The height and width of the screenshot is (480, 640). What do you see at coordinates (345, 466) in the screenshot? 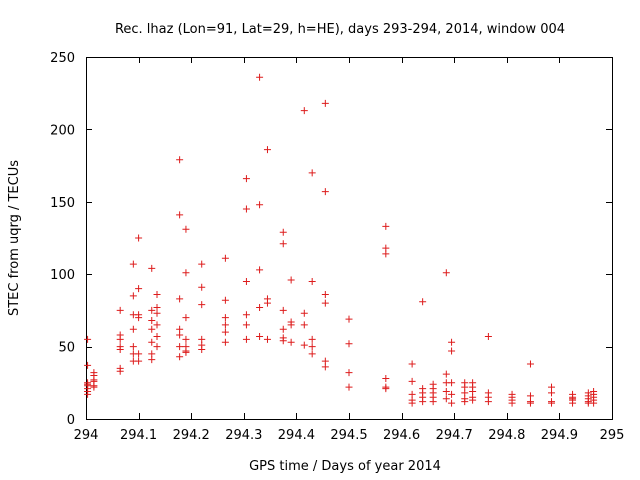
I see `x-axis-label: GPS time / Days of year 2014` at bounding box center [345, 466].